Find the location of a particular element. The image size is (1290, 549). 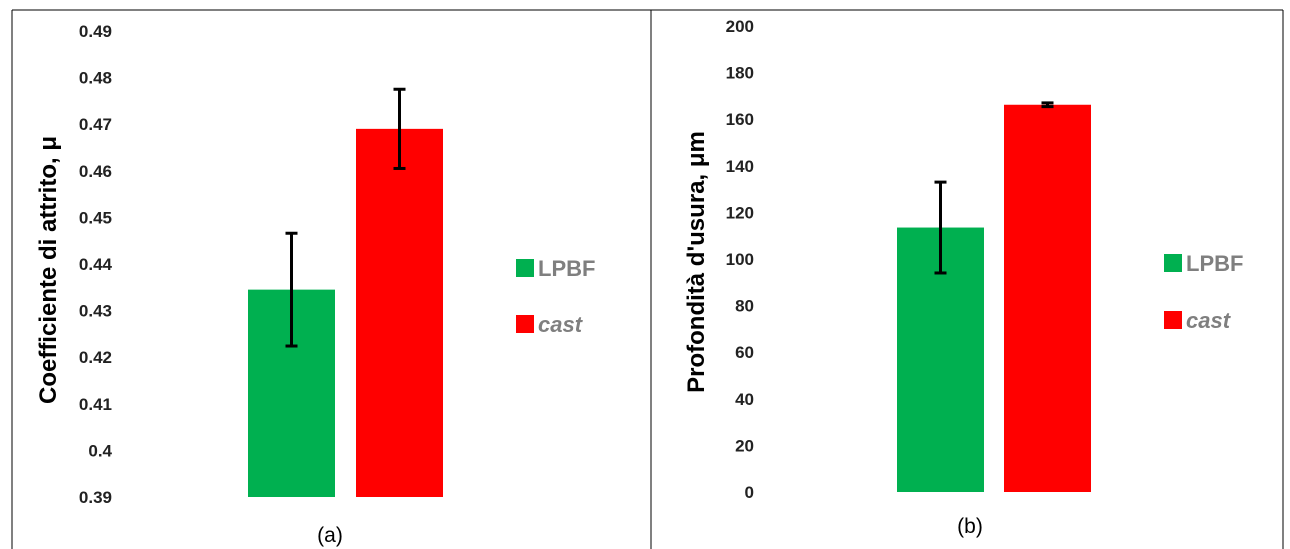

y-tick-label: 0.49 is located at coordinates (95, 31).